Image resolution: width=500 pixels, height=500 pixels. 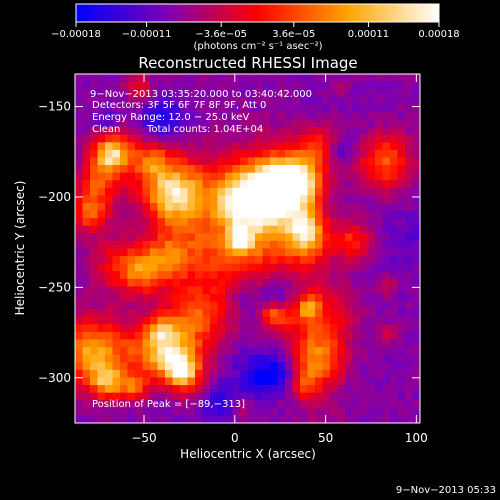 I want to click on y-tick-label: −150, so click(x=54, y=107).